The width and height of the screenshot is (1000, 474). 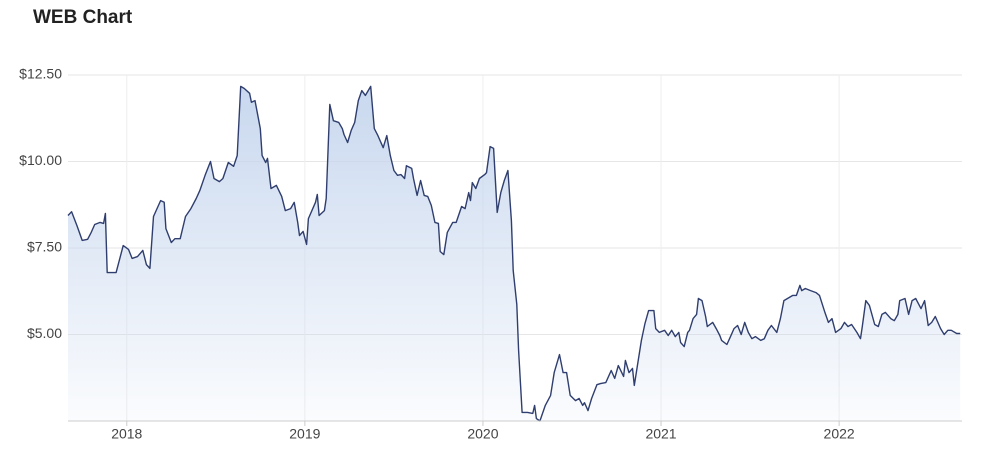 I want to click on x-tick-label: 2021, so click(x=660, y=434).